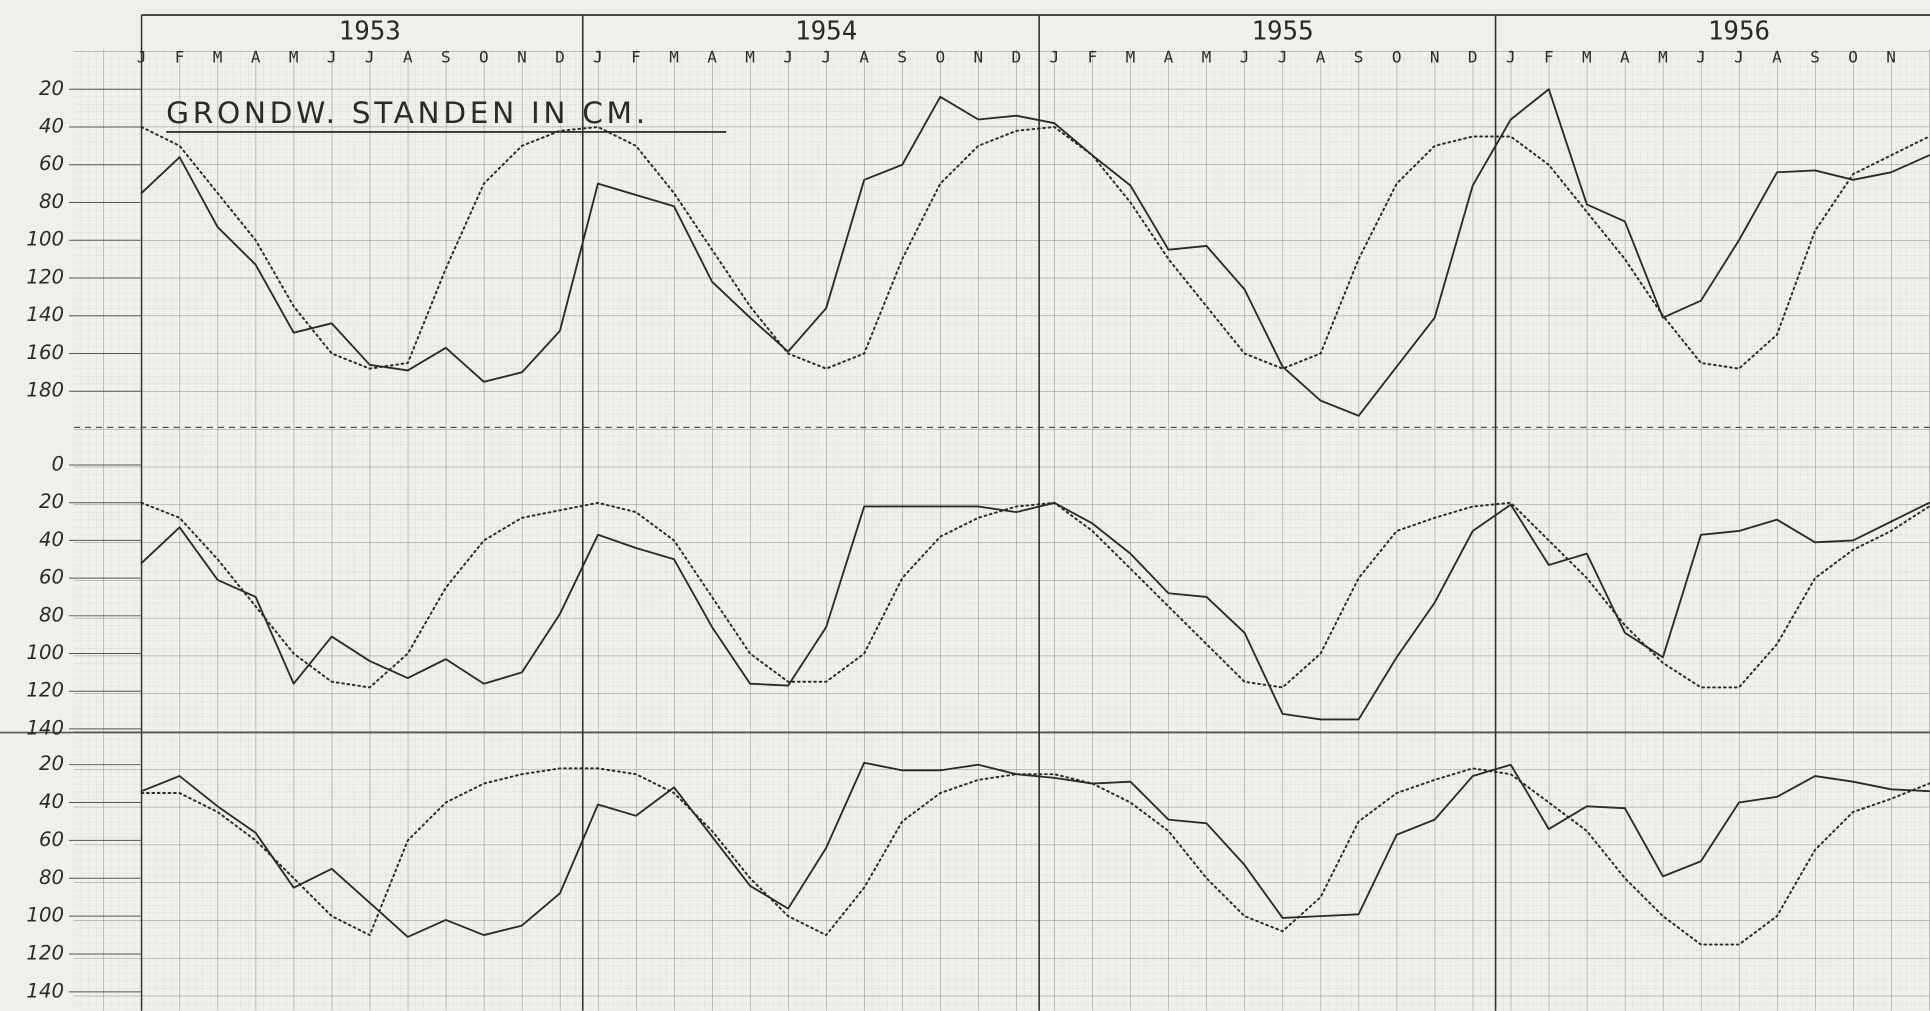 This screenshot has width=1930, height=1011. Describe the element at coordinates (1739, 32) in the screenshot. I see `year-label: 1956` at that location.